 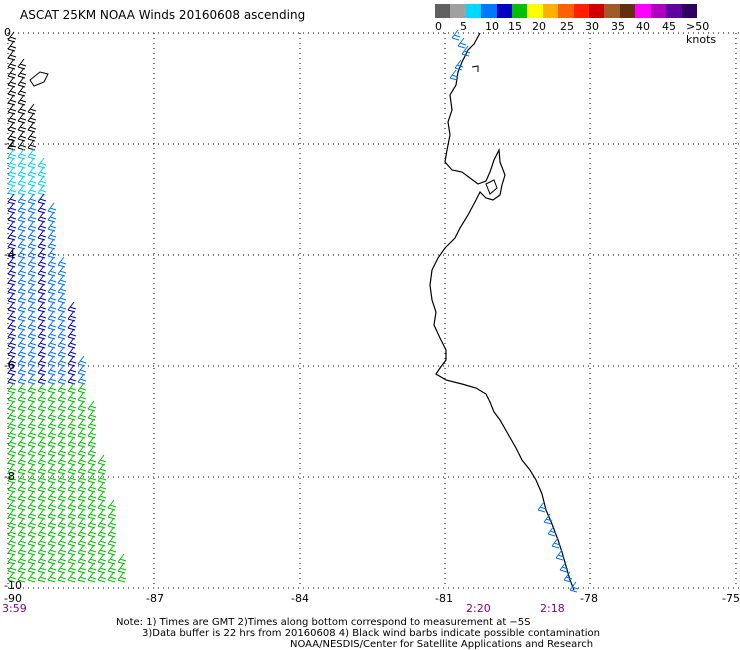 I want to click on gulf-island, so click(x=491, y=187).